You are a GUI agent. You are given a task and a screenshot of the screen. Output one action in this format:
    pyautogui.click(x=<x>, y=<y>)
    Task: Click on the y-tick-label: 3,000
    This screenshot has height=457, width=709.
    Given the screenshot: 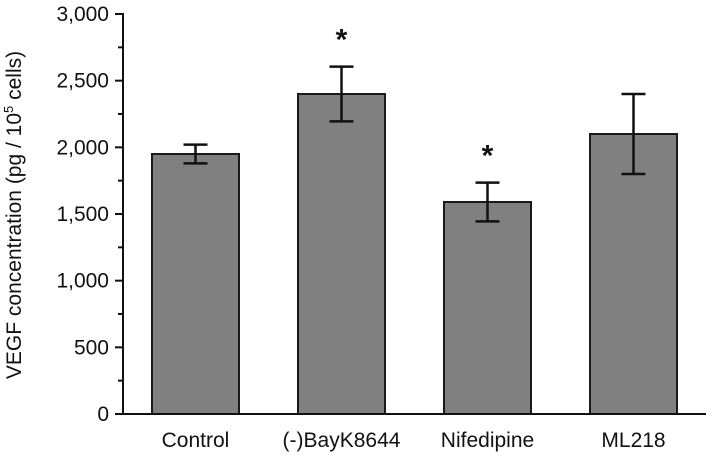 What is the action you would take?
    pyautogui.click(x=82, y=14)
    